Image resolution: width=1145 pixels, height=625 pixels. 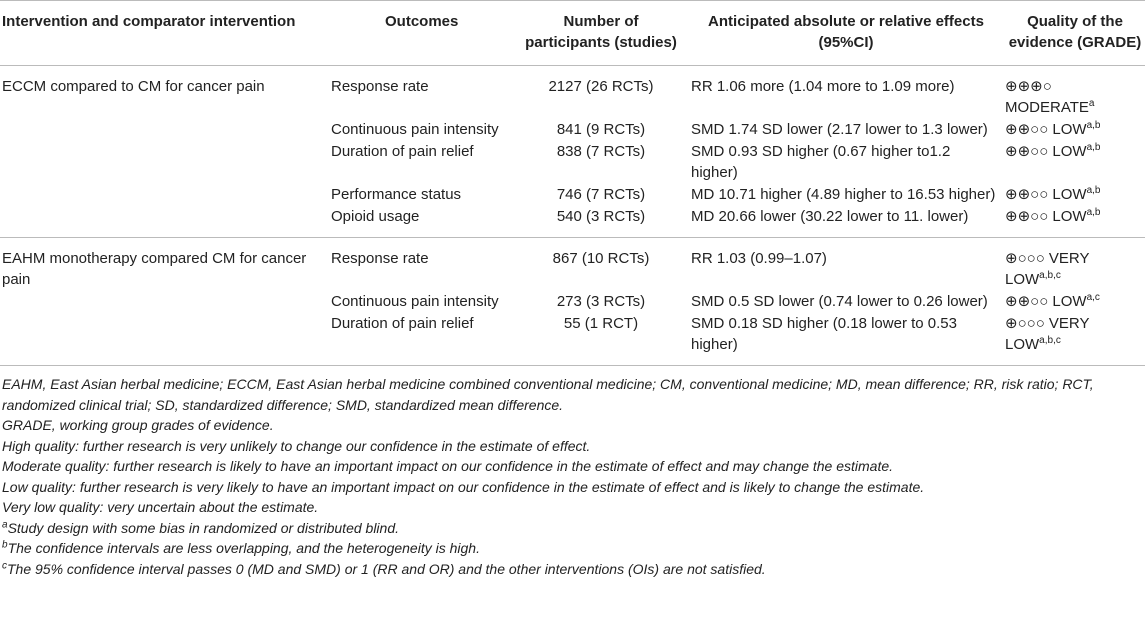 I want to click on column-header: Quality of the evidence (GRADE), so click(x=1073, y=33).